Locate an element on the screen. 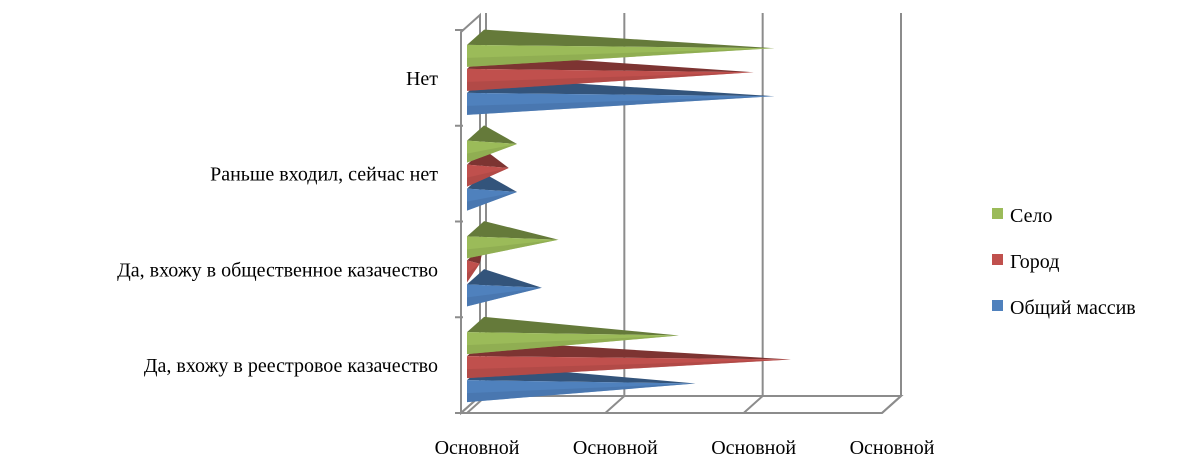 This screenshot has height=460, width=1189. legend-label: Общий массив is located at coordinates (1073, 308).